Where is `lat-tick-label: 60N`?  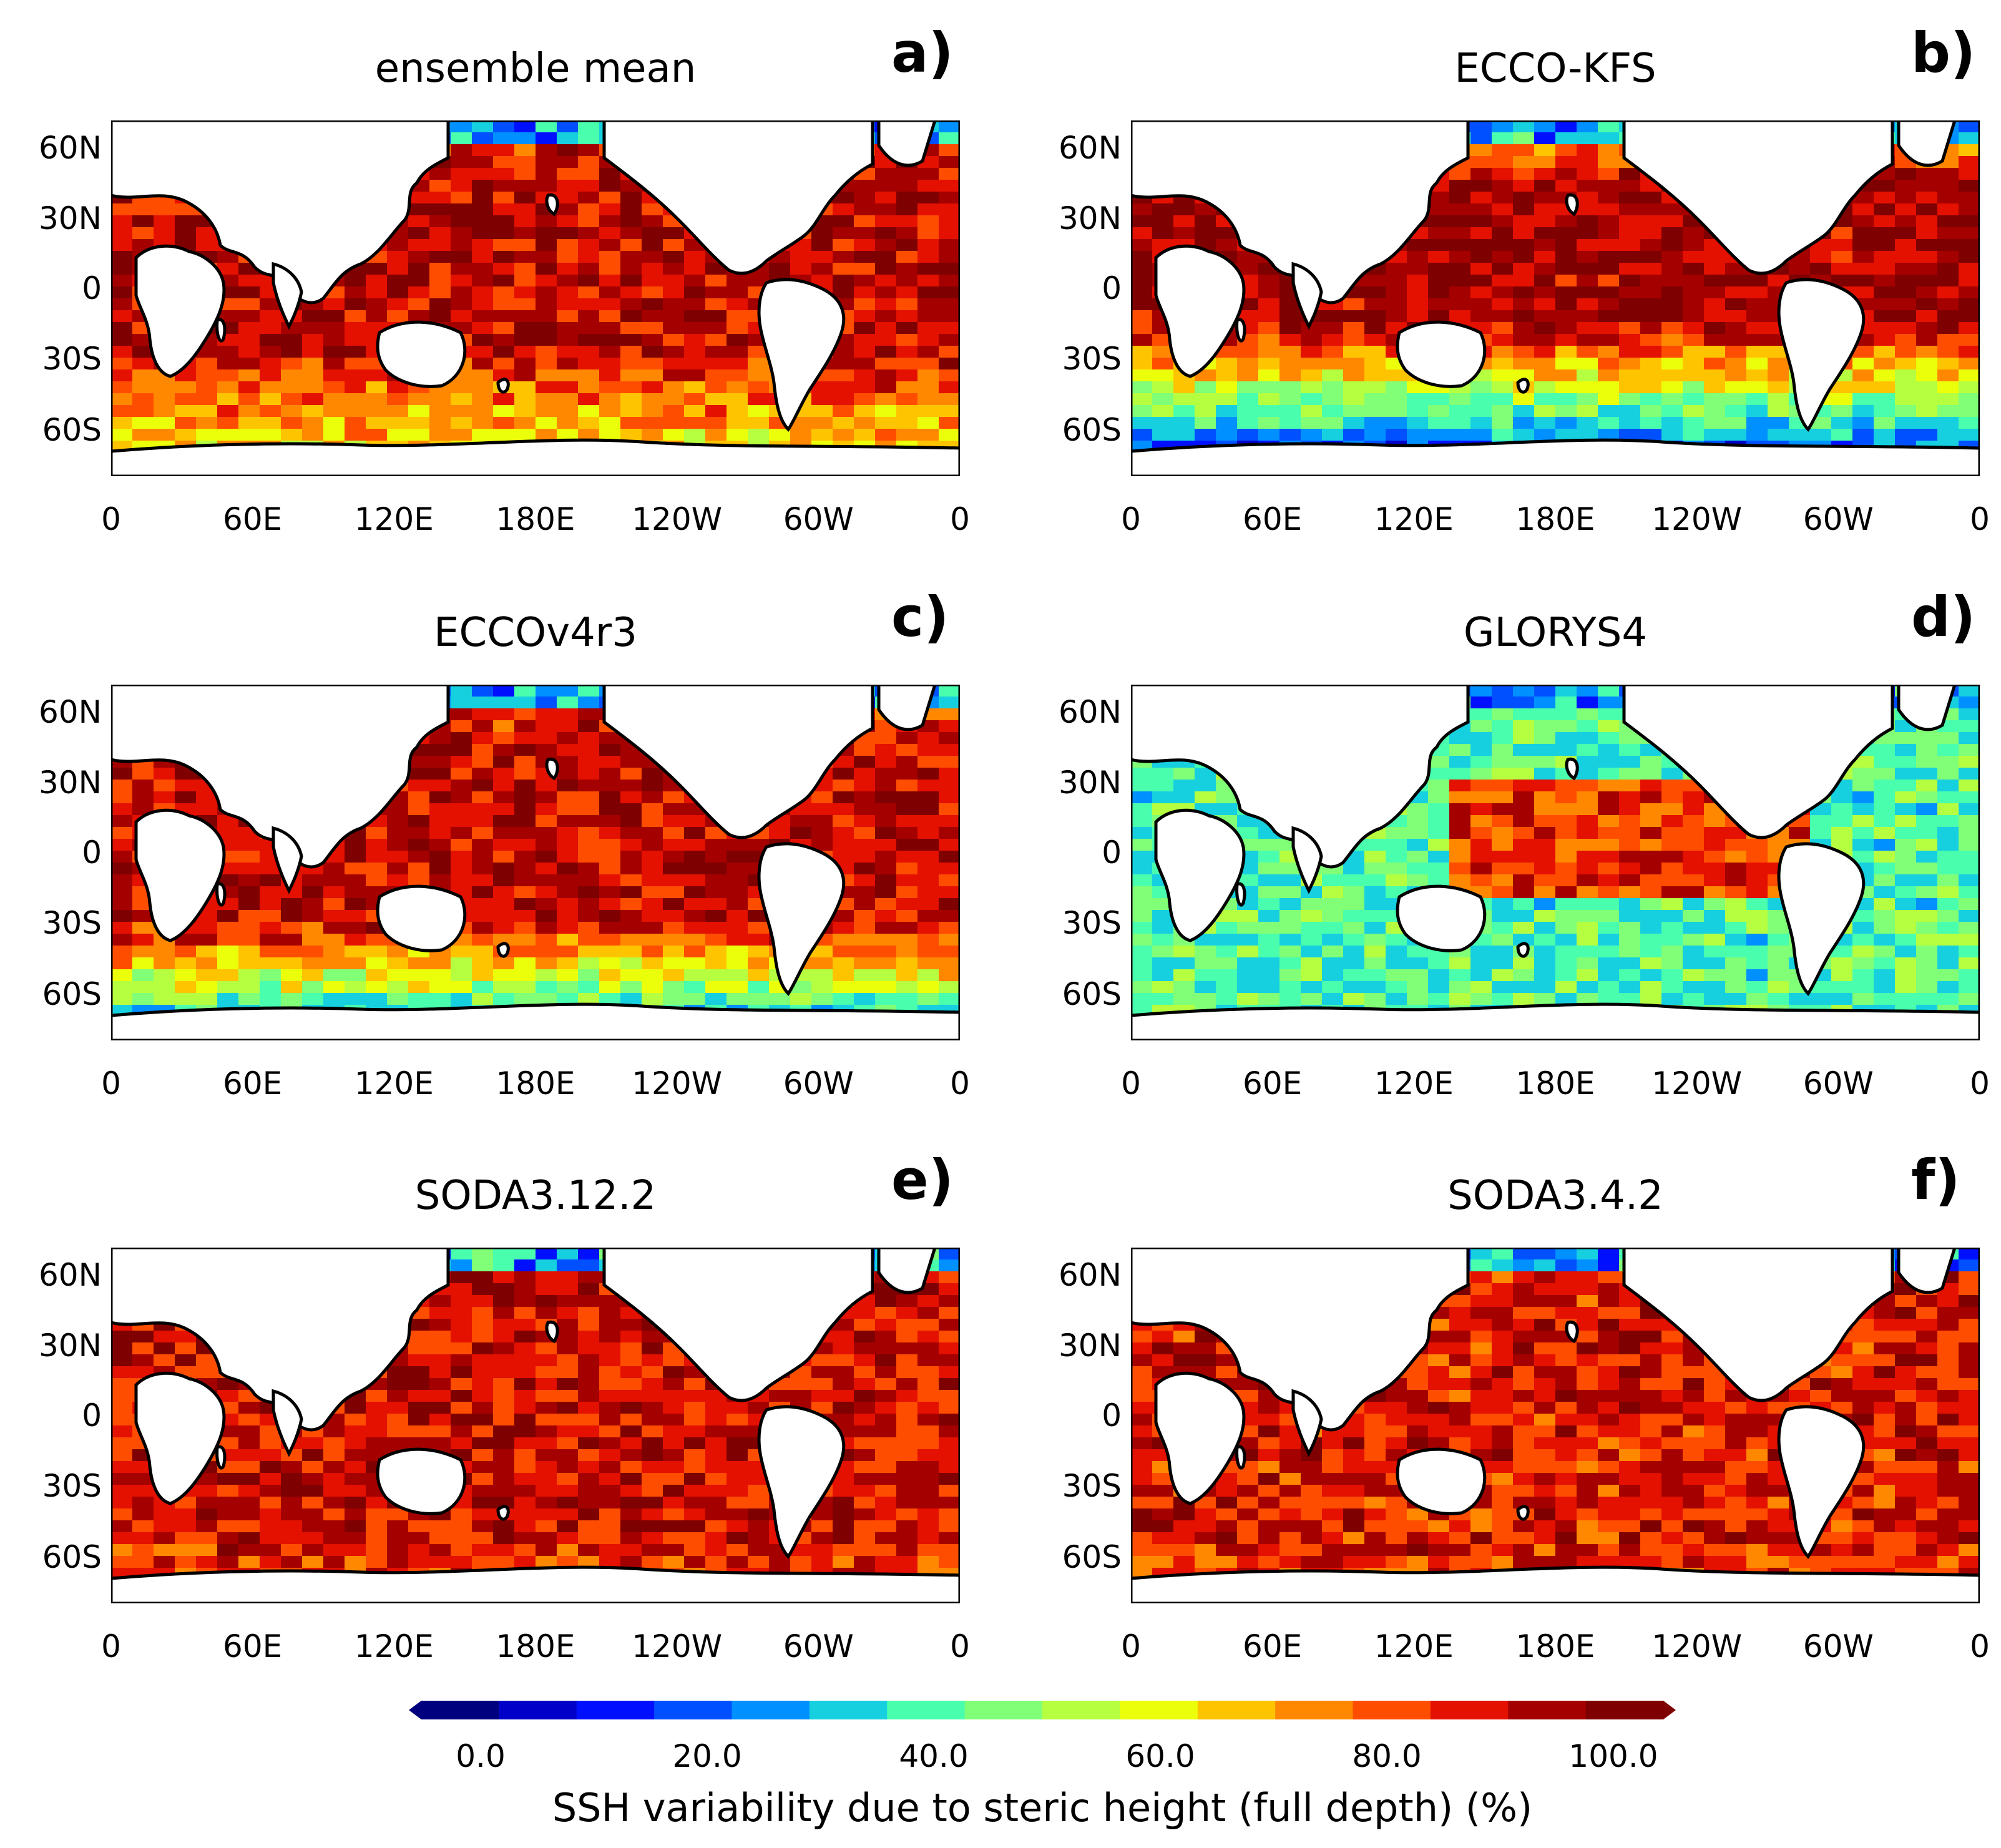 lat-tick-label: 60N is located at coordinates (70, 148).